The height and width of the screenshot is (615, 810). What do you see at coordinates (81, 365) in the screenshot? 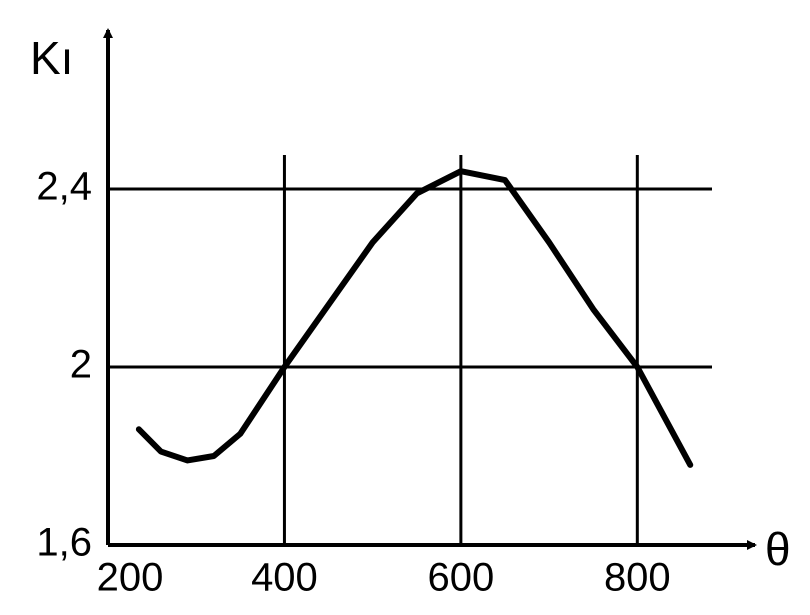
I see `y-tick-label: 2` at bounding box center [81, 365].